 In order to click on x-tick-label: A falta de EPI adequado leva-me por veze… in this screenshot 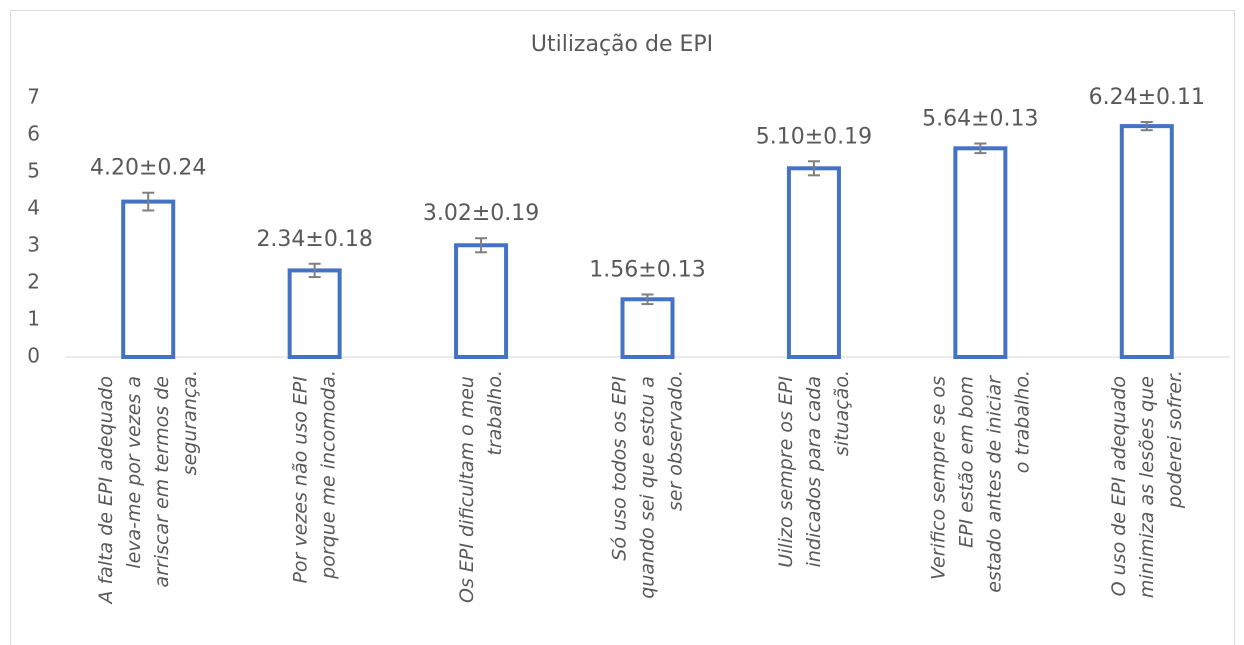, I will do `click(148, 488)`.